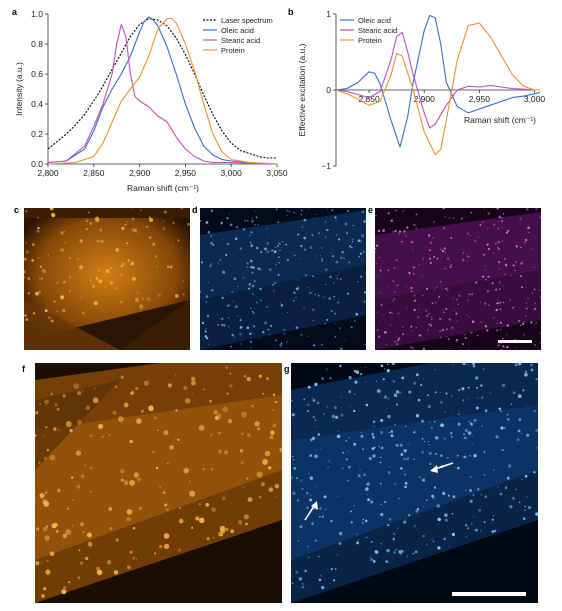 This screenshot has height=611, width=562. Describe the element at coordinates (326, 166) in the screenshot. I see `y-tick-label-b: −1` at that location.